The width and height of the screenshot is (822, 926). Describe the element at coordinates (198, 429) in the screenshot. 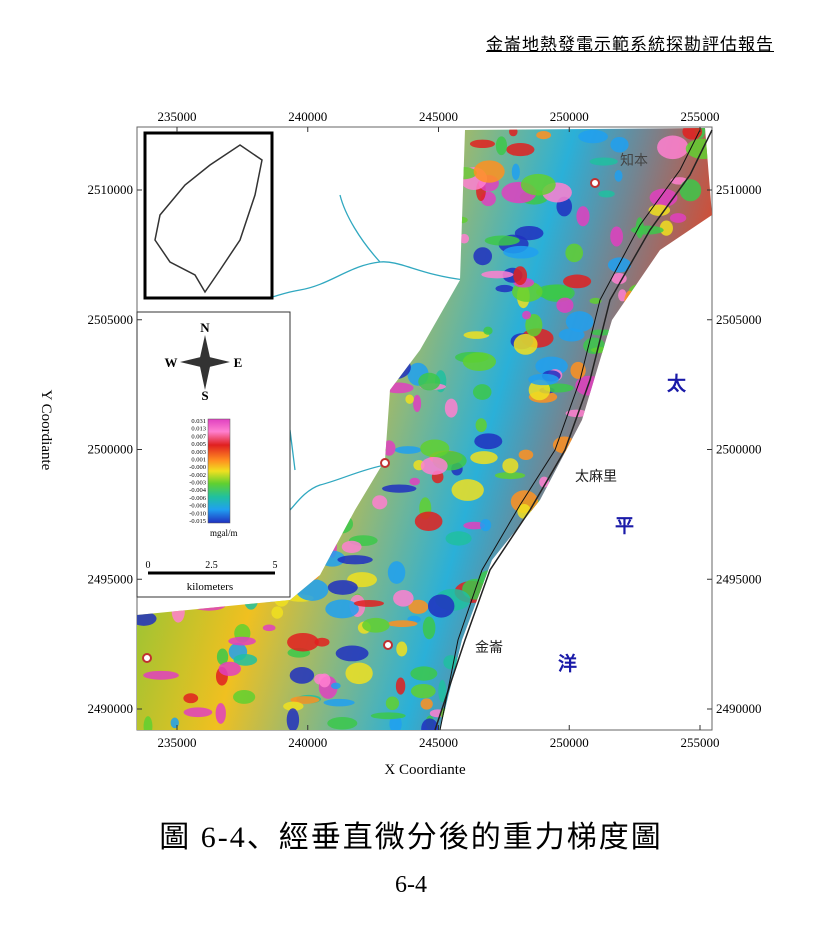

I see `colorbar-label: 0.013` at that location.